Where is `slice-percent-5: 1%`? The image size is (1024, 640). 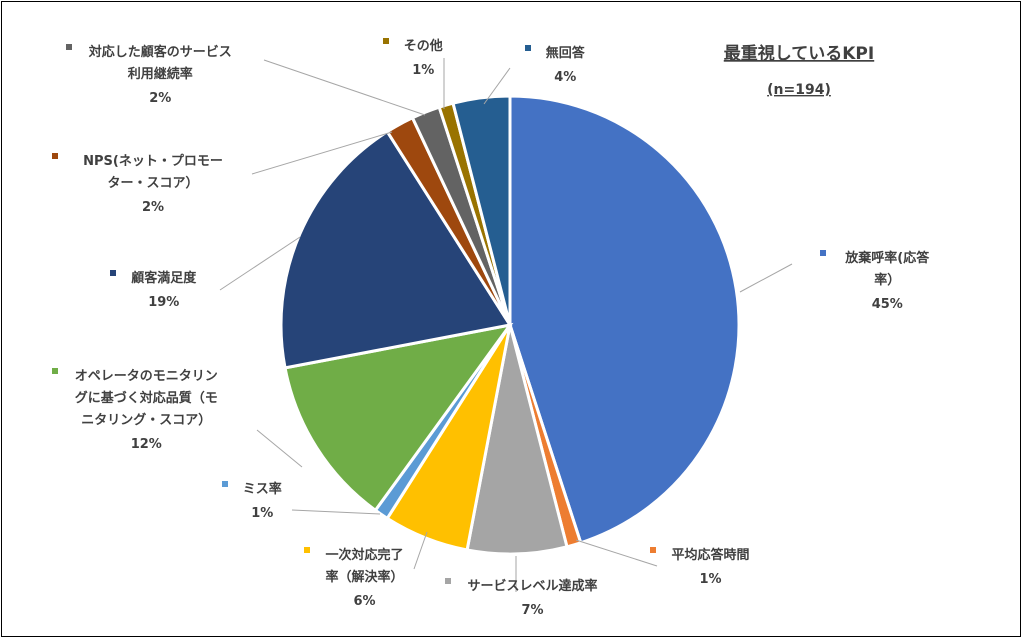
slice-percent-5: 1% is located at coordinates (262, 513).